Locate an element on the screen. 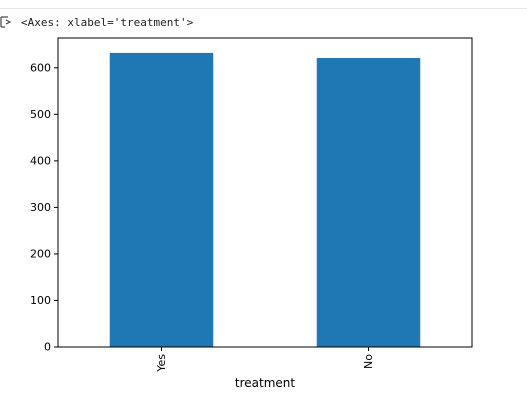  y-tick-label: 100 is located at coordinates (40, 300).